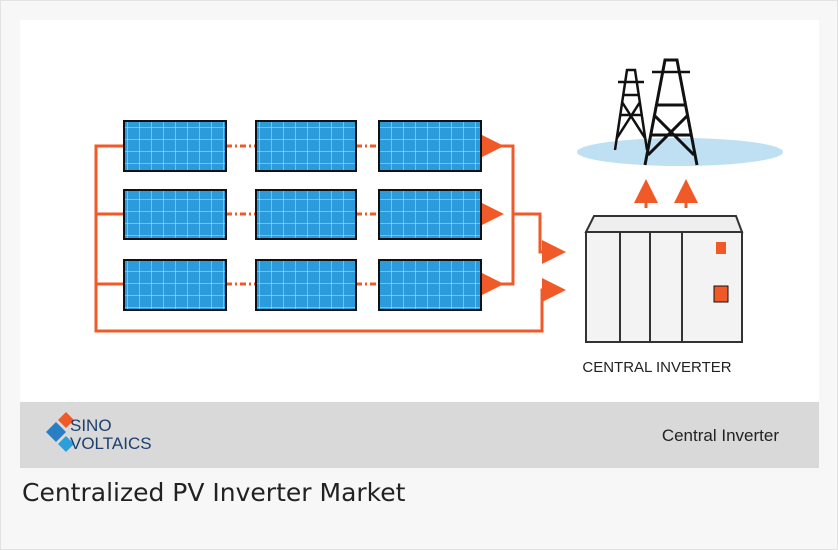 This screenshot has width=838, height=550. Describe the element at coordinates (720, 435) in the screenshot. I see `band-label: Central Inverter` at that location.